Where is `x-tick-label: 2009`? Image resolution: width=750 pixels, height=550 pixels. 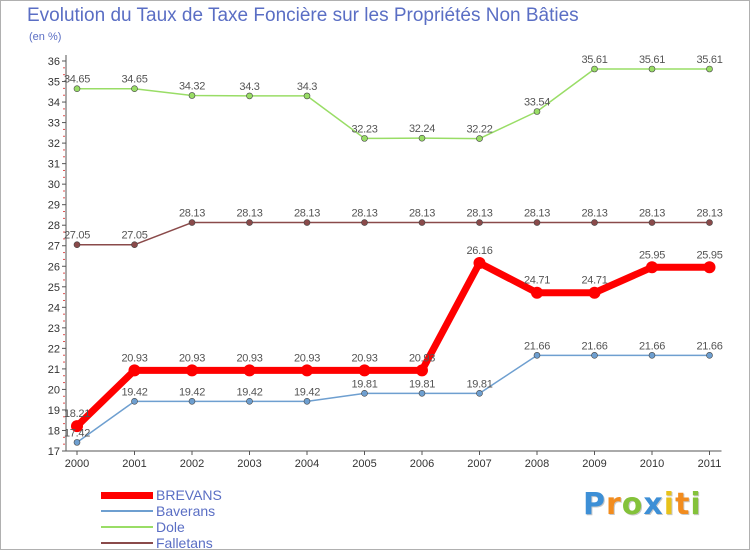 x-tick-label: 2009 is located at coordinates (594, 464).